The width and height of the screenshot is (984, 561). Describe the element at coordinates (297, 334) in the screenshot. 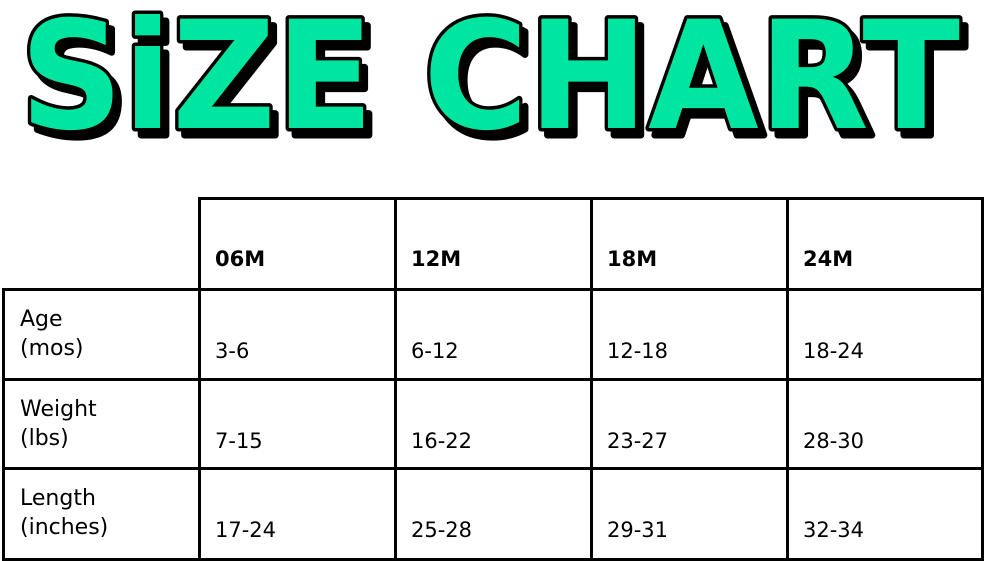

I see `table-cell: 3-6` at that location.